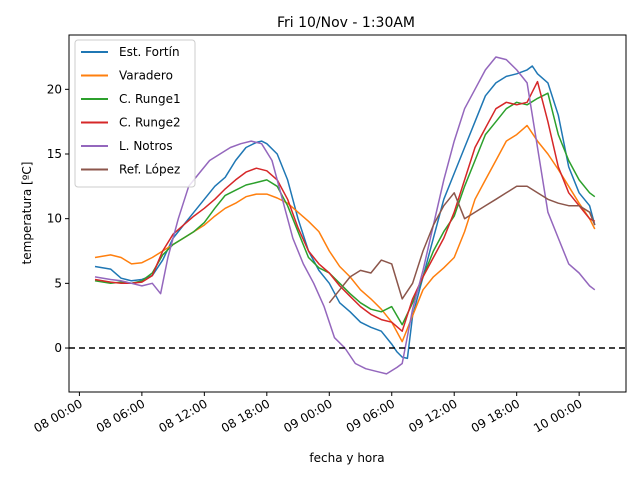  I want to click on y-tick-label: 20, so click(54, 89).